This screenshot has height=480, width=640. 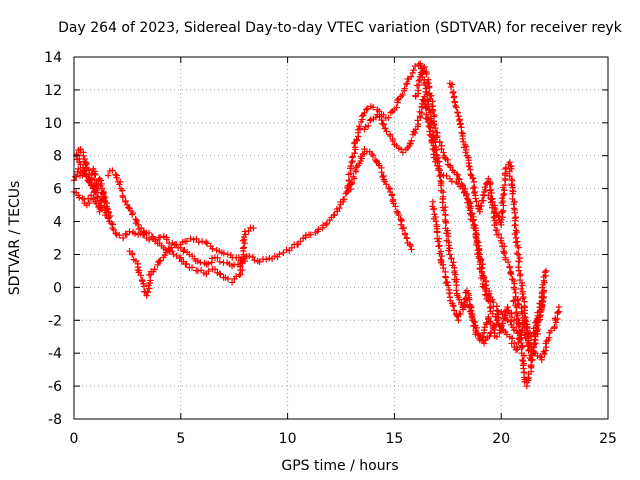 I want to click on x-axis-label: GPS time / hours, so click(x=339, y=466).